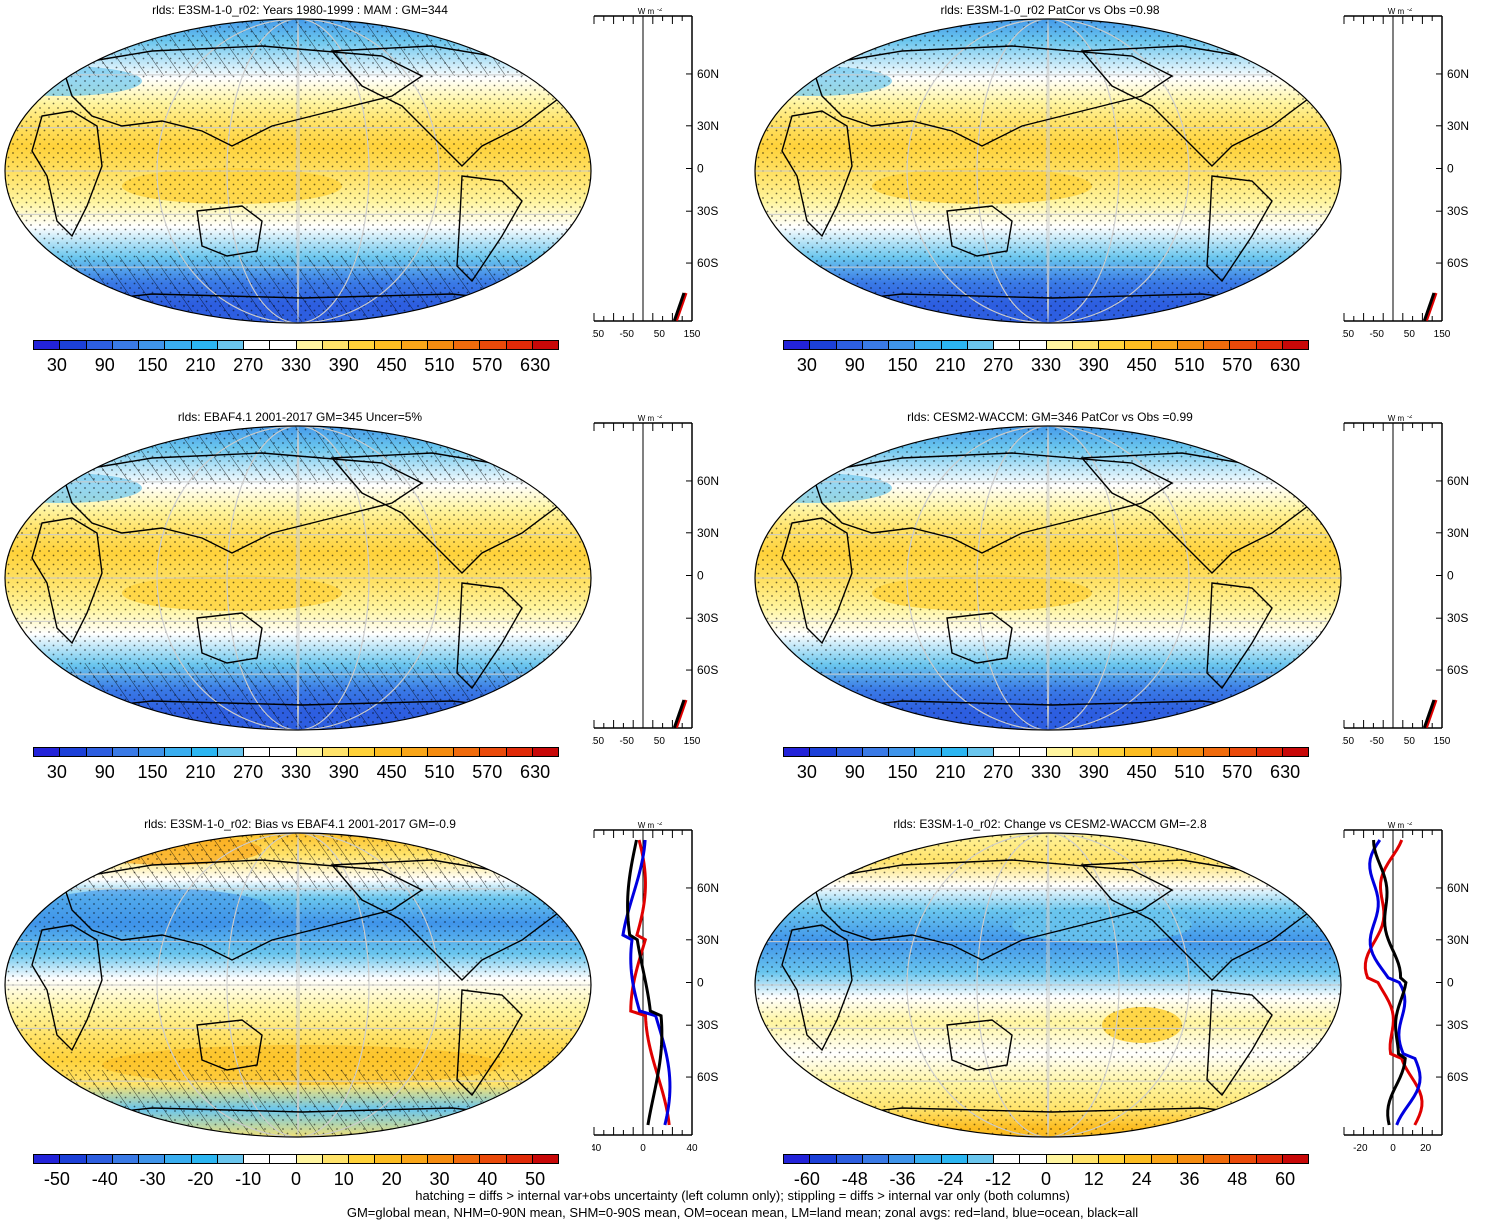  What do you see at coordinates (1410, 334) in the screenshot?
I see `zonal-tick-label: 50` at bounding box center [1410, 334].